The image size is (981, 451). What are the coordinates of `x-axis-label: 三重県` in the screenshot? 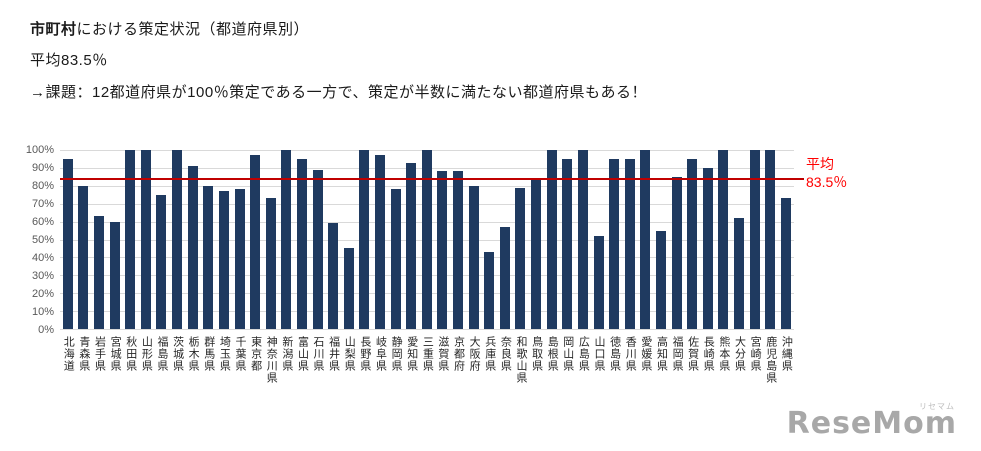 It's located at (427, 354).